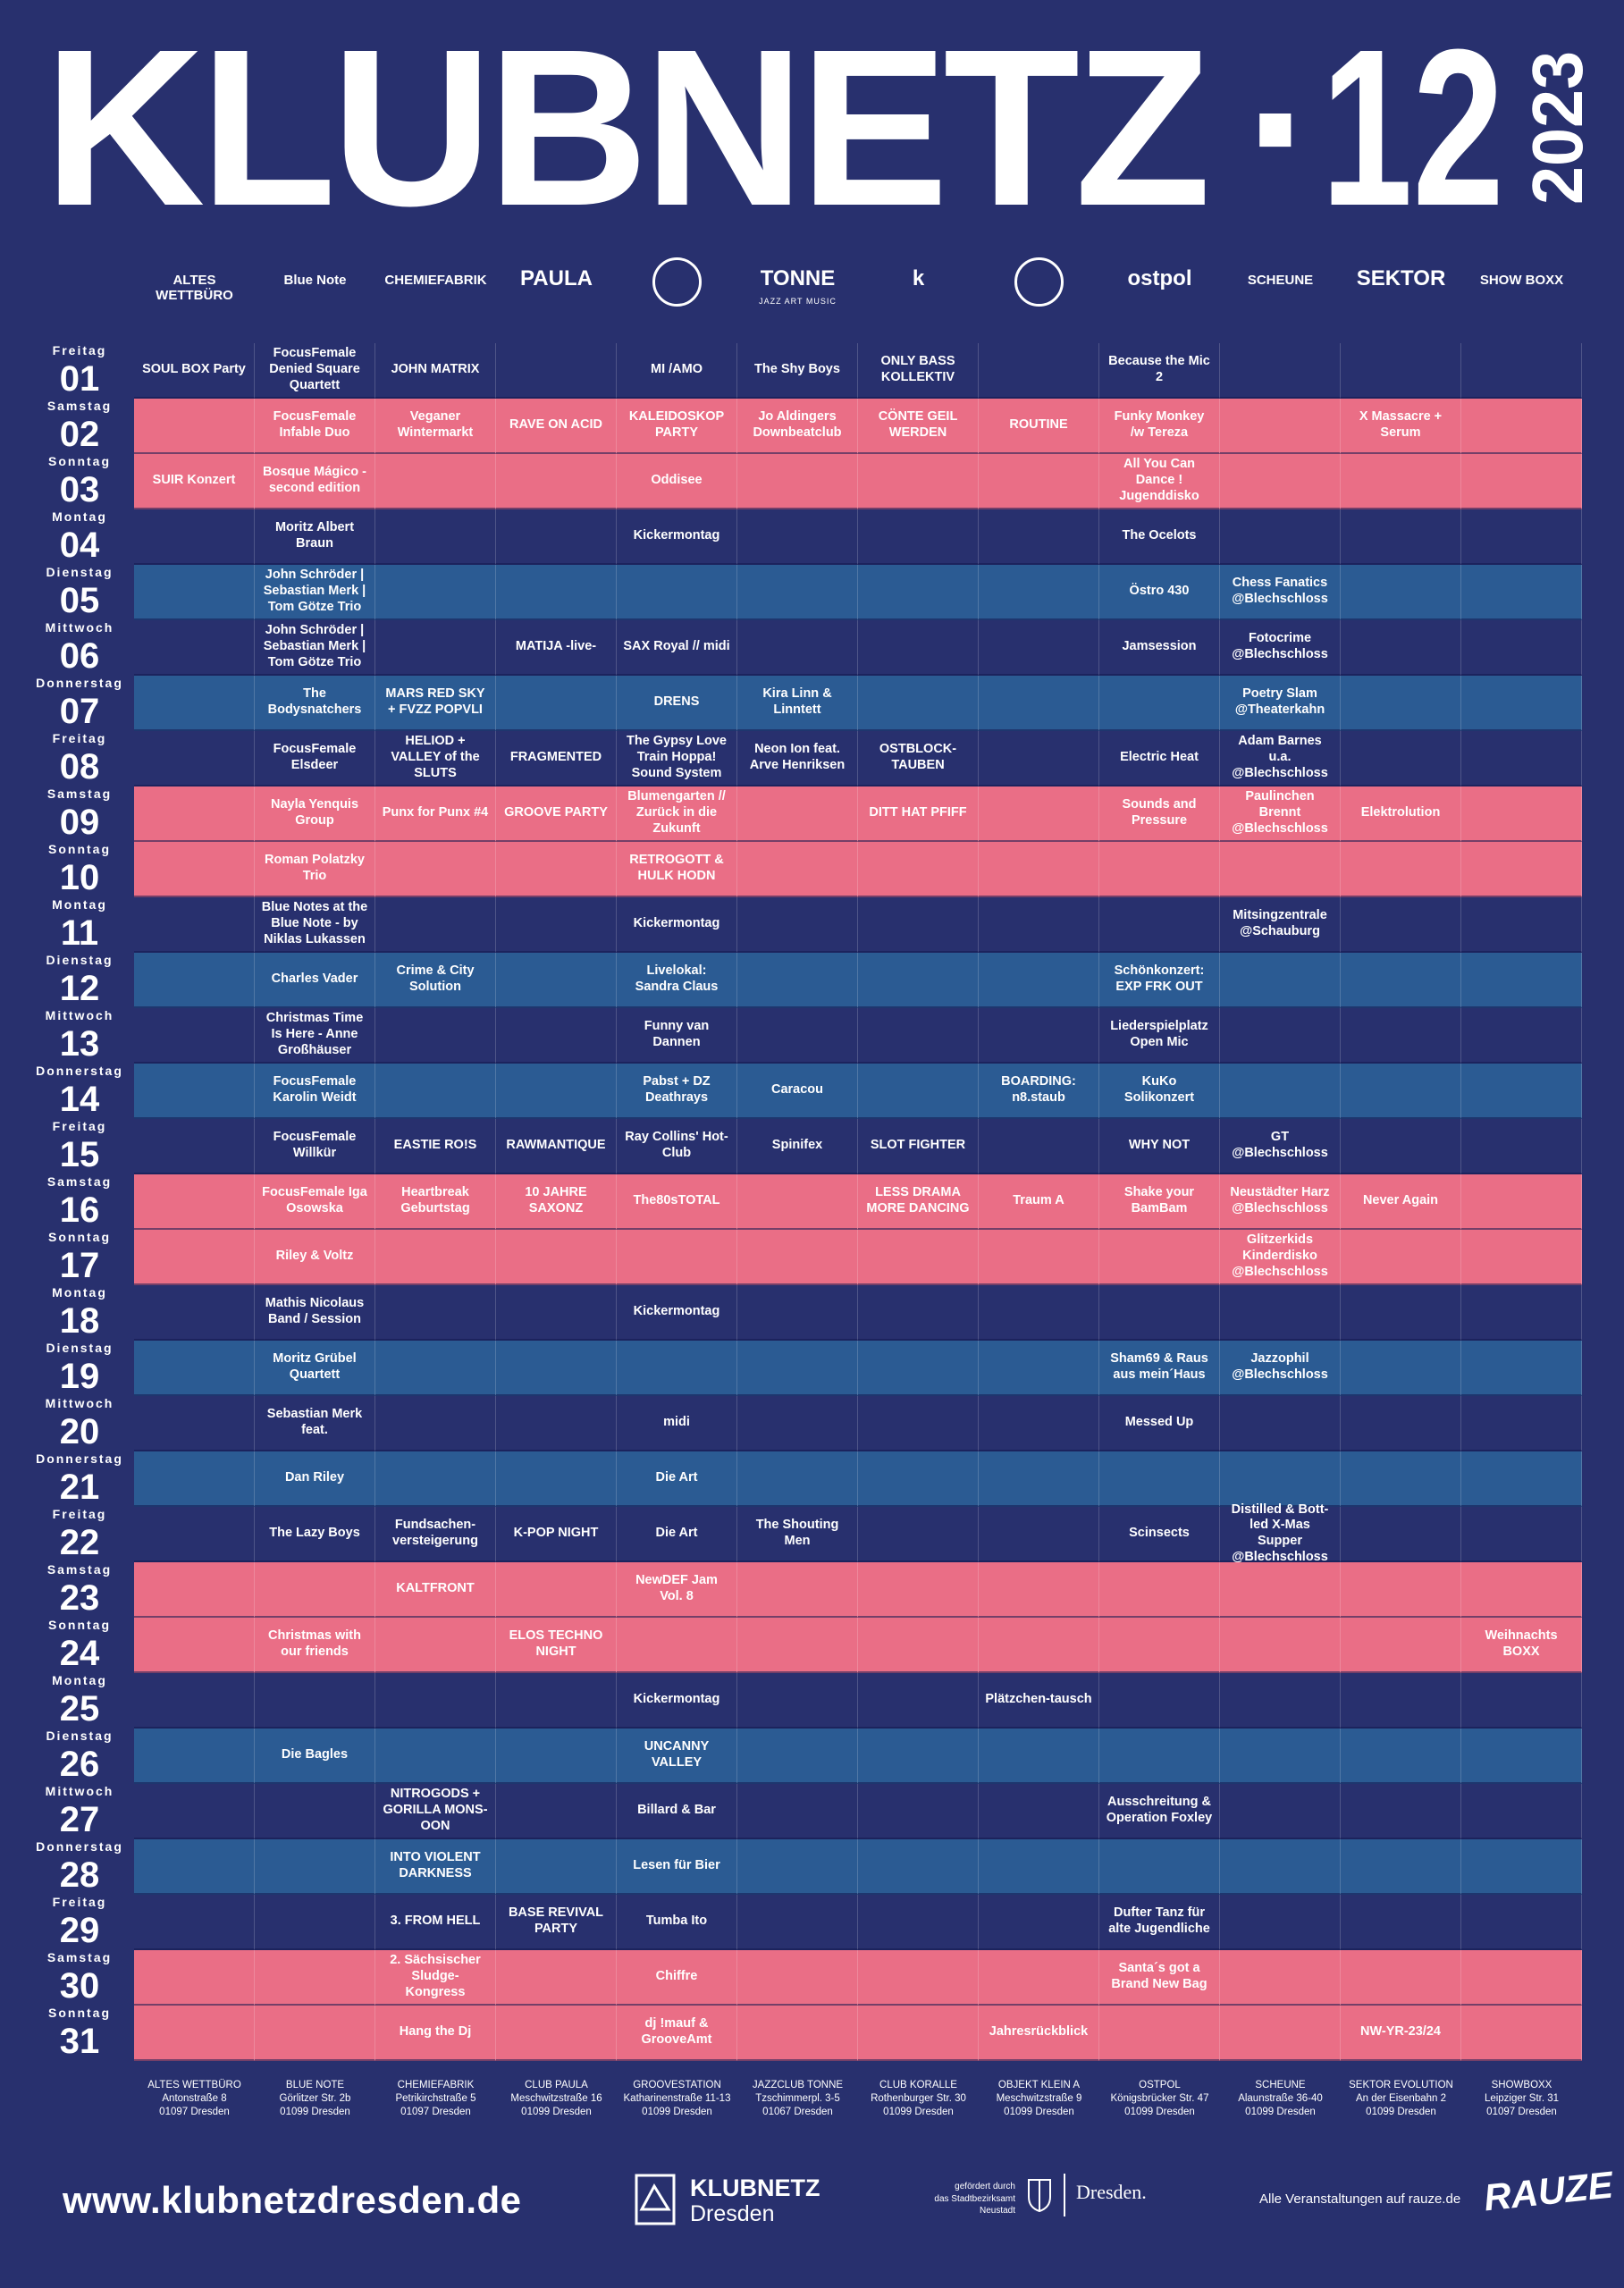  Describe the element at coordinates (1280, 592) in the screenshot. I see `event-cell: Chess Fanatics @Blechschloss` at that location.